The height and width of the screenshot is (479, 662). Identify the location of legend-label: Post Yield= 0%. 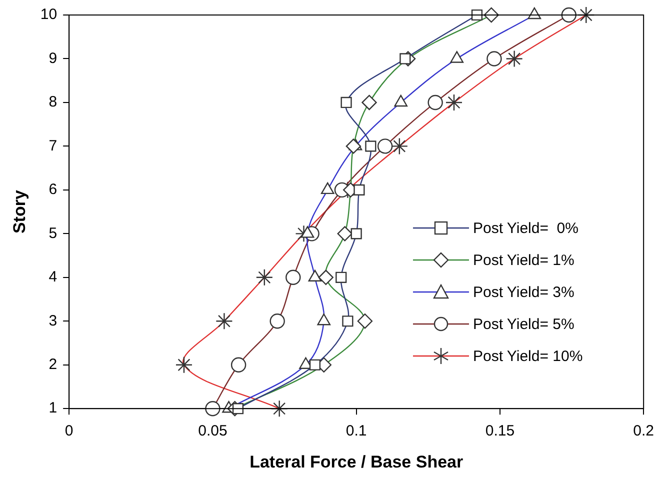
(525, 228).